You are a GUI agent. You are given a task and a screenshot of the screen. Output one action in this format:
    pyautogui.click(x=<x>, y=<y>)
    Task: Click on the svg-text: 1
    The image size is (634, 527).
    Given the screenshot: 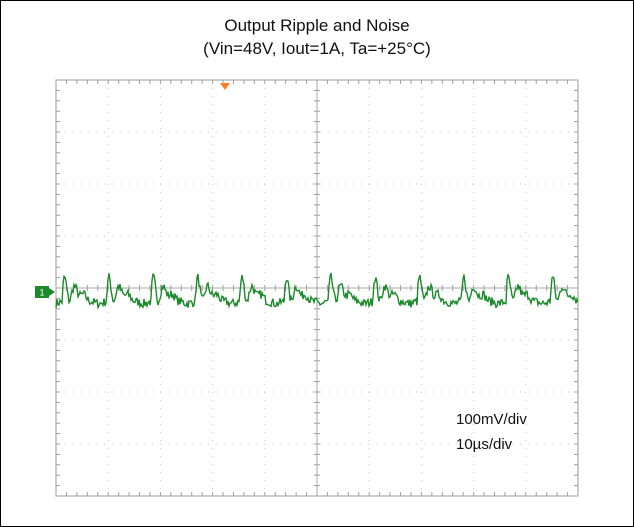 What is the action you would take?
    pyautogui.click(x=41, y=293)
    